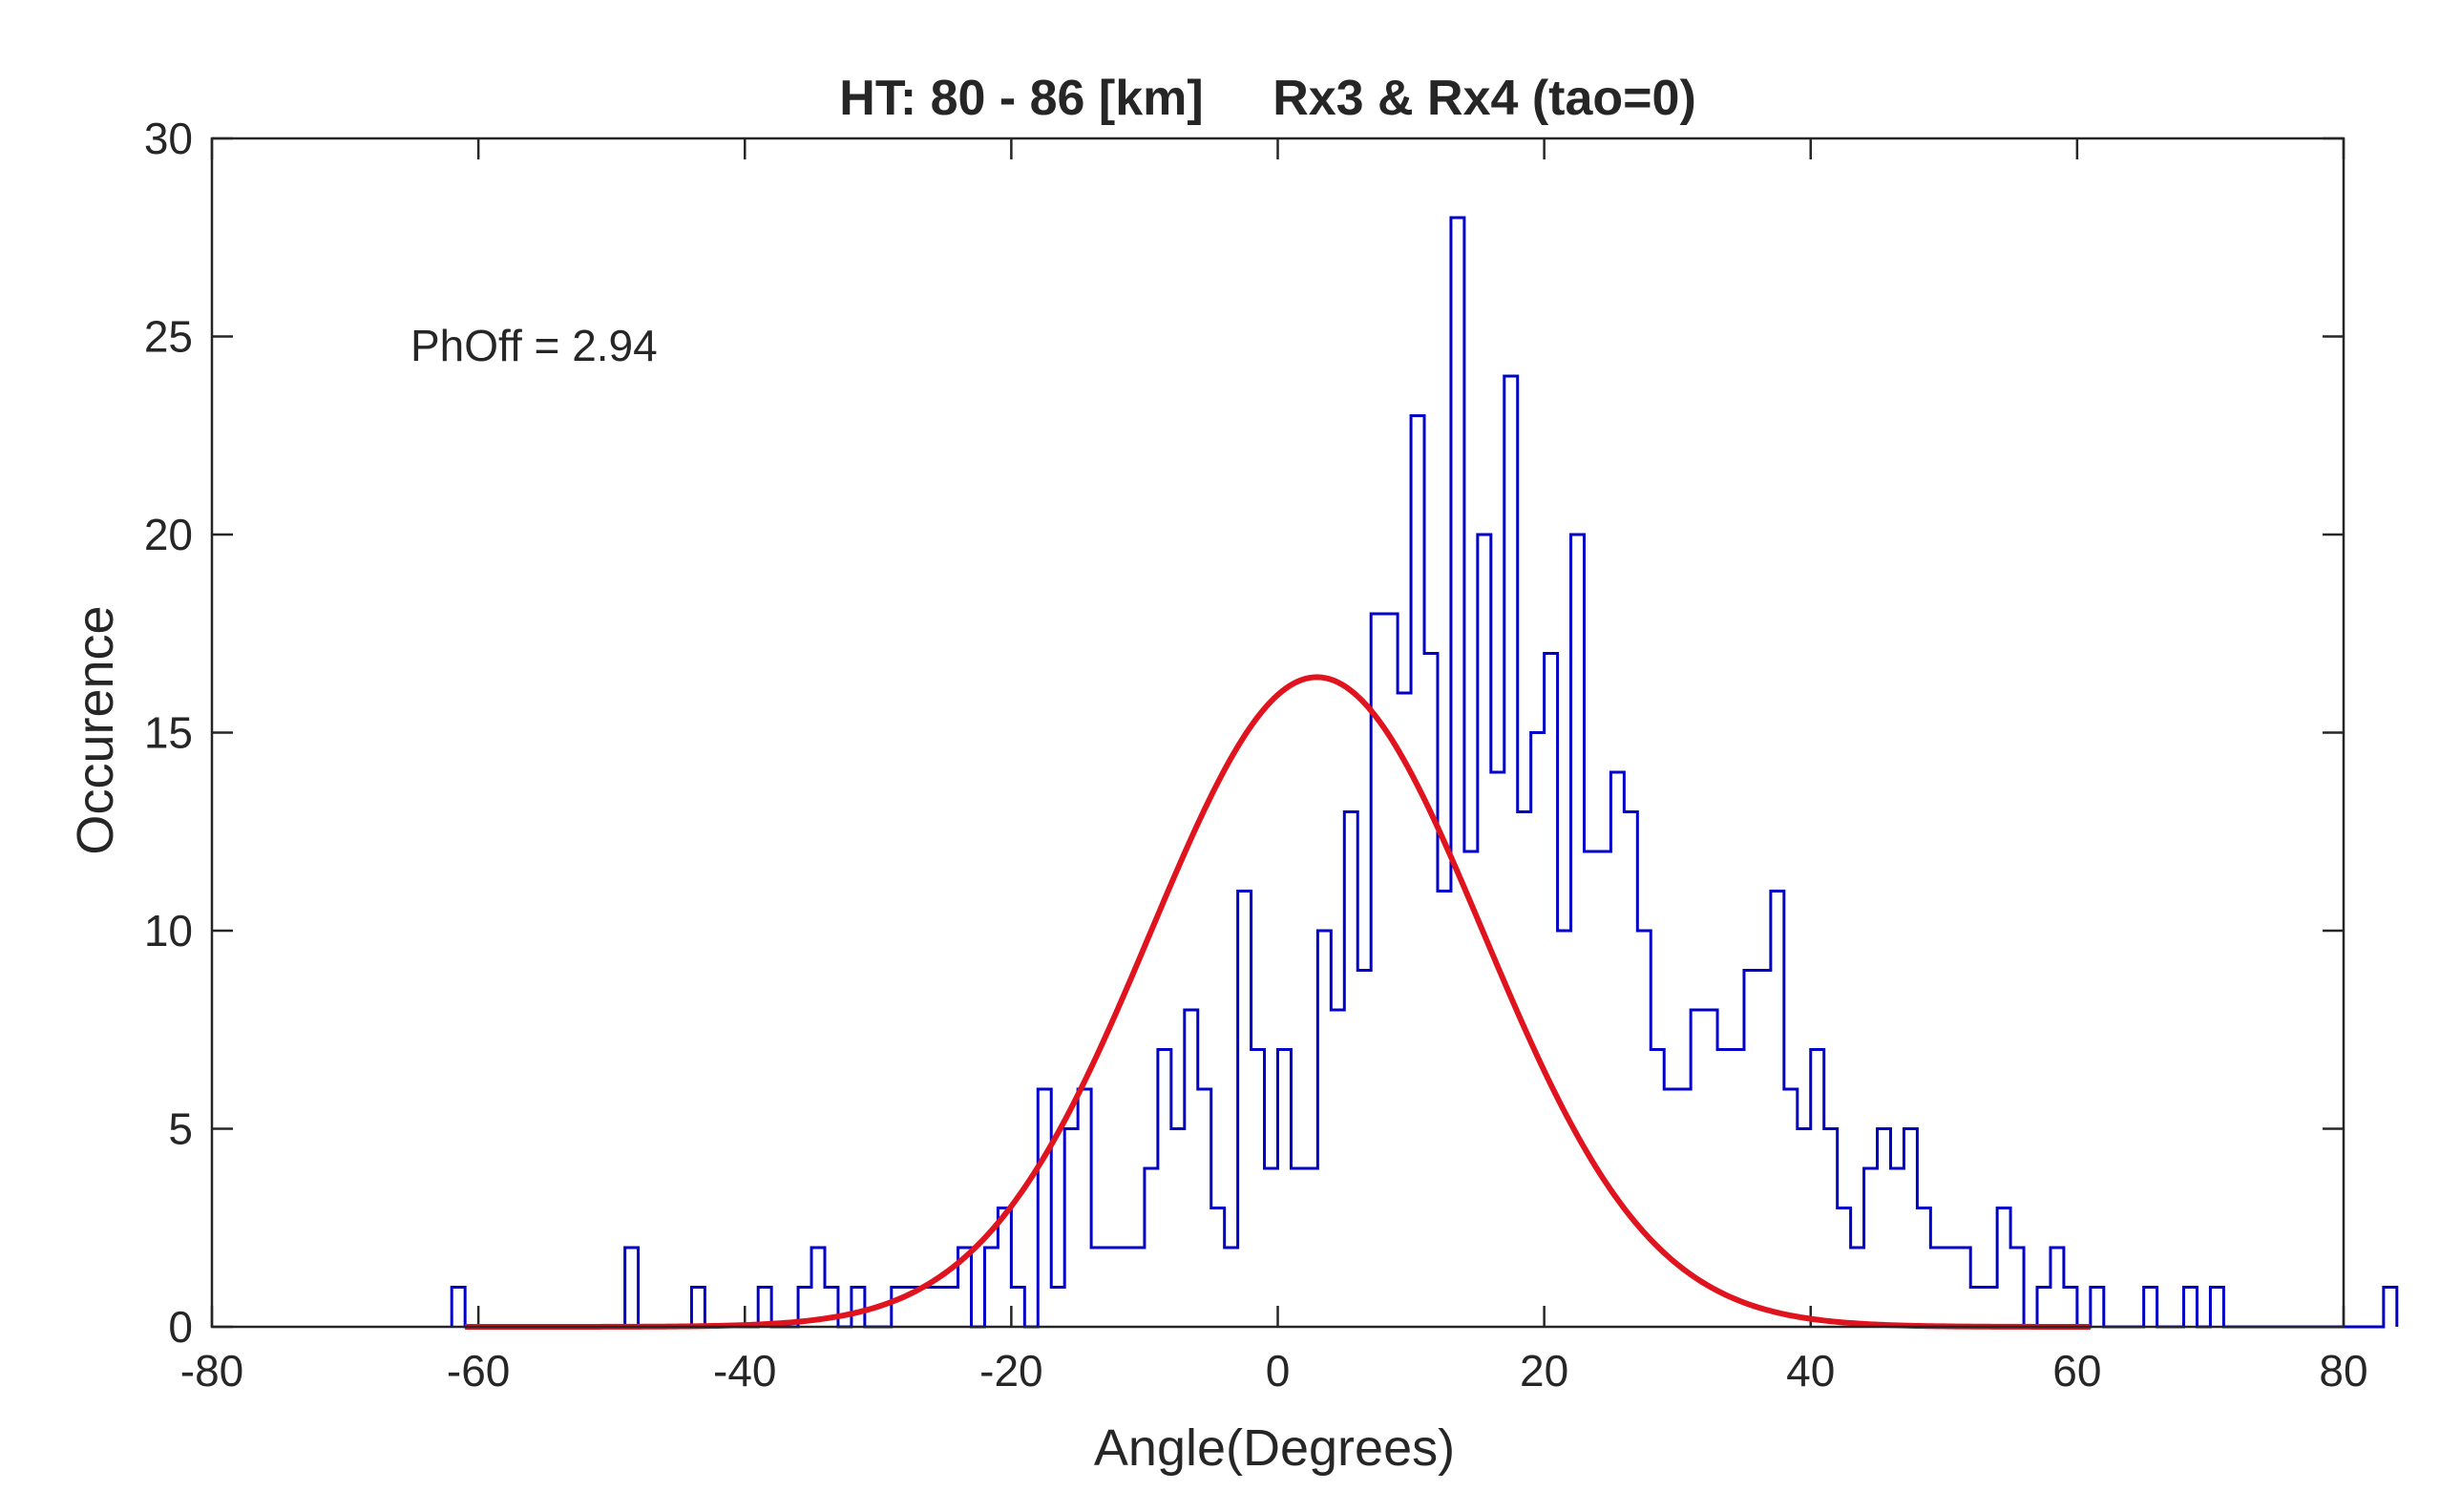  I want to click on y-tick-label: 5, so click(180, 1129).